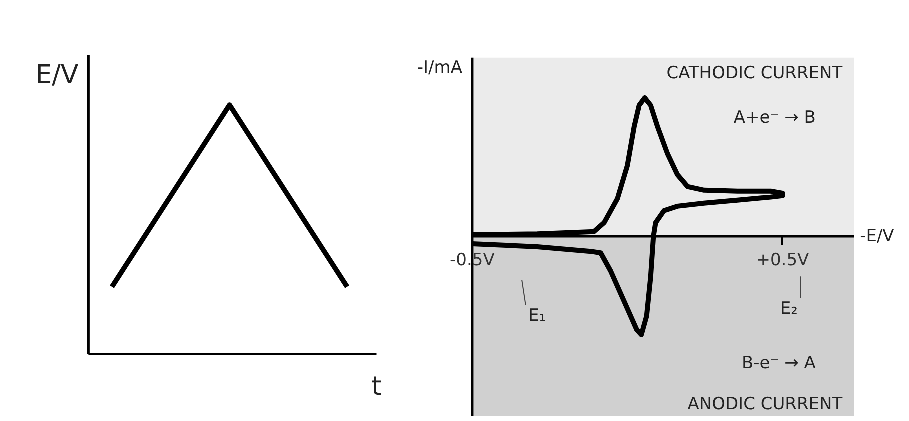 Image resolution: width=909 pixels, height=421 pixels. Describe the element at coordinates (440, 68) in the screenshot. I see `y-axis-title: -I/mA` at that location.